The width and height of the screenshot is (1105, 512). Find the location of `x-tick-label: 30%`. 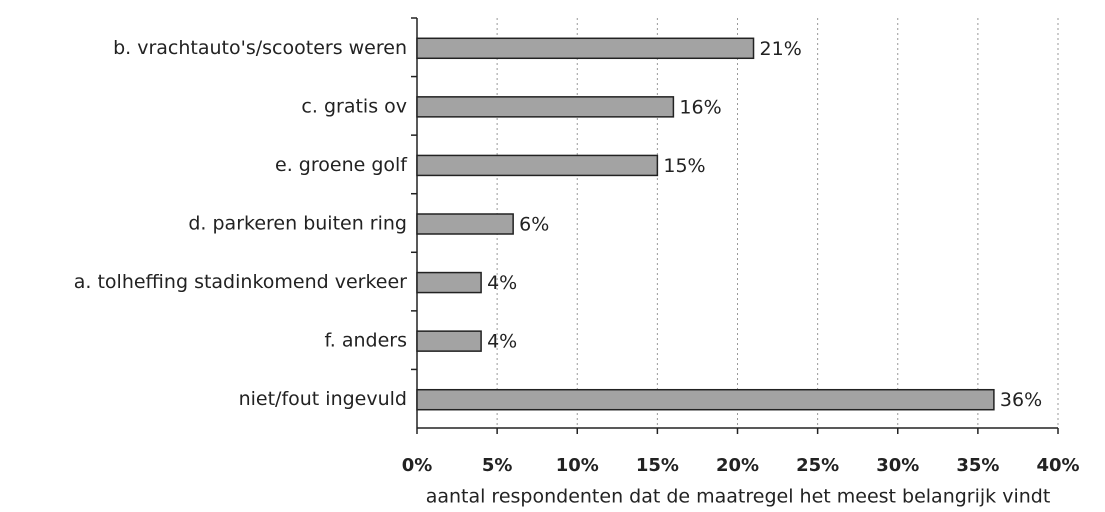

x-tick-label: 30% is located at coordinates (897, 465).